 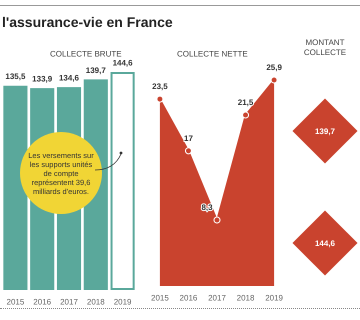 What do you see at coordinates (189, 138) in the screenshot?
I see `data-label: 17` at bounding box center [189, 138].